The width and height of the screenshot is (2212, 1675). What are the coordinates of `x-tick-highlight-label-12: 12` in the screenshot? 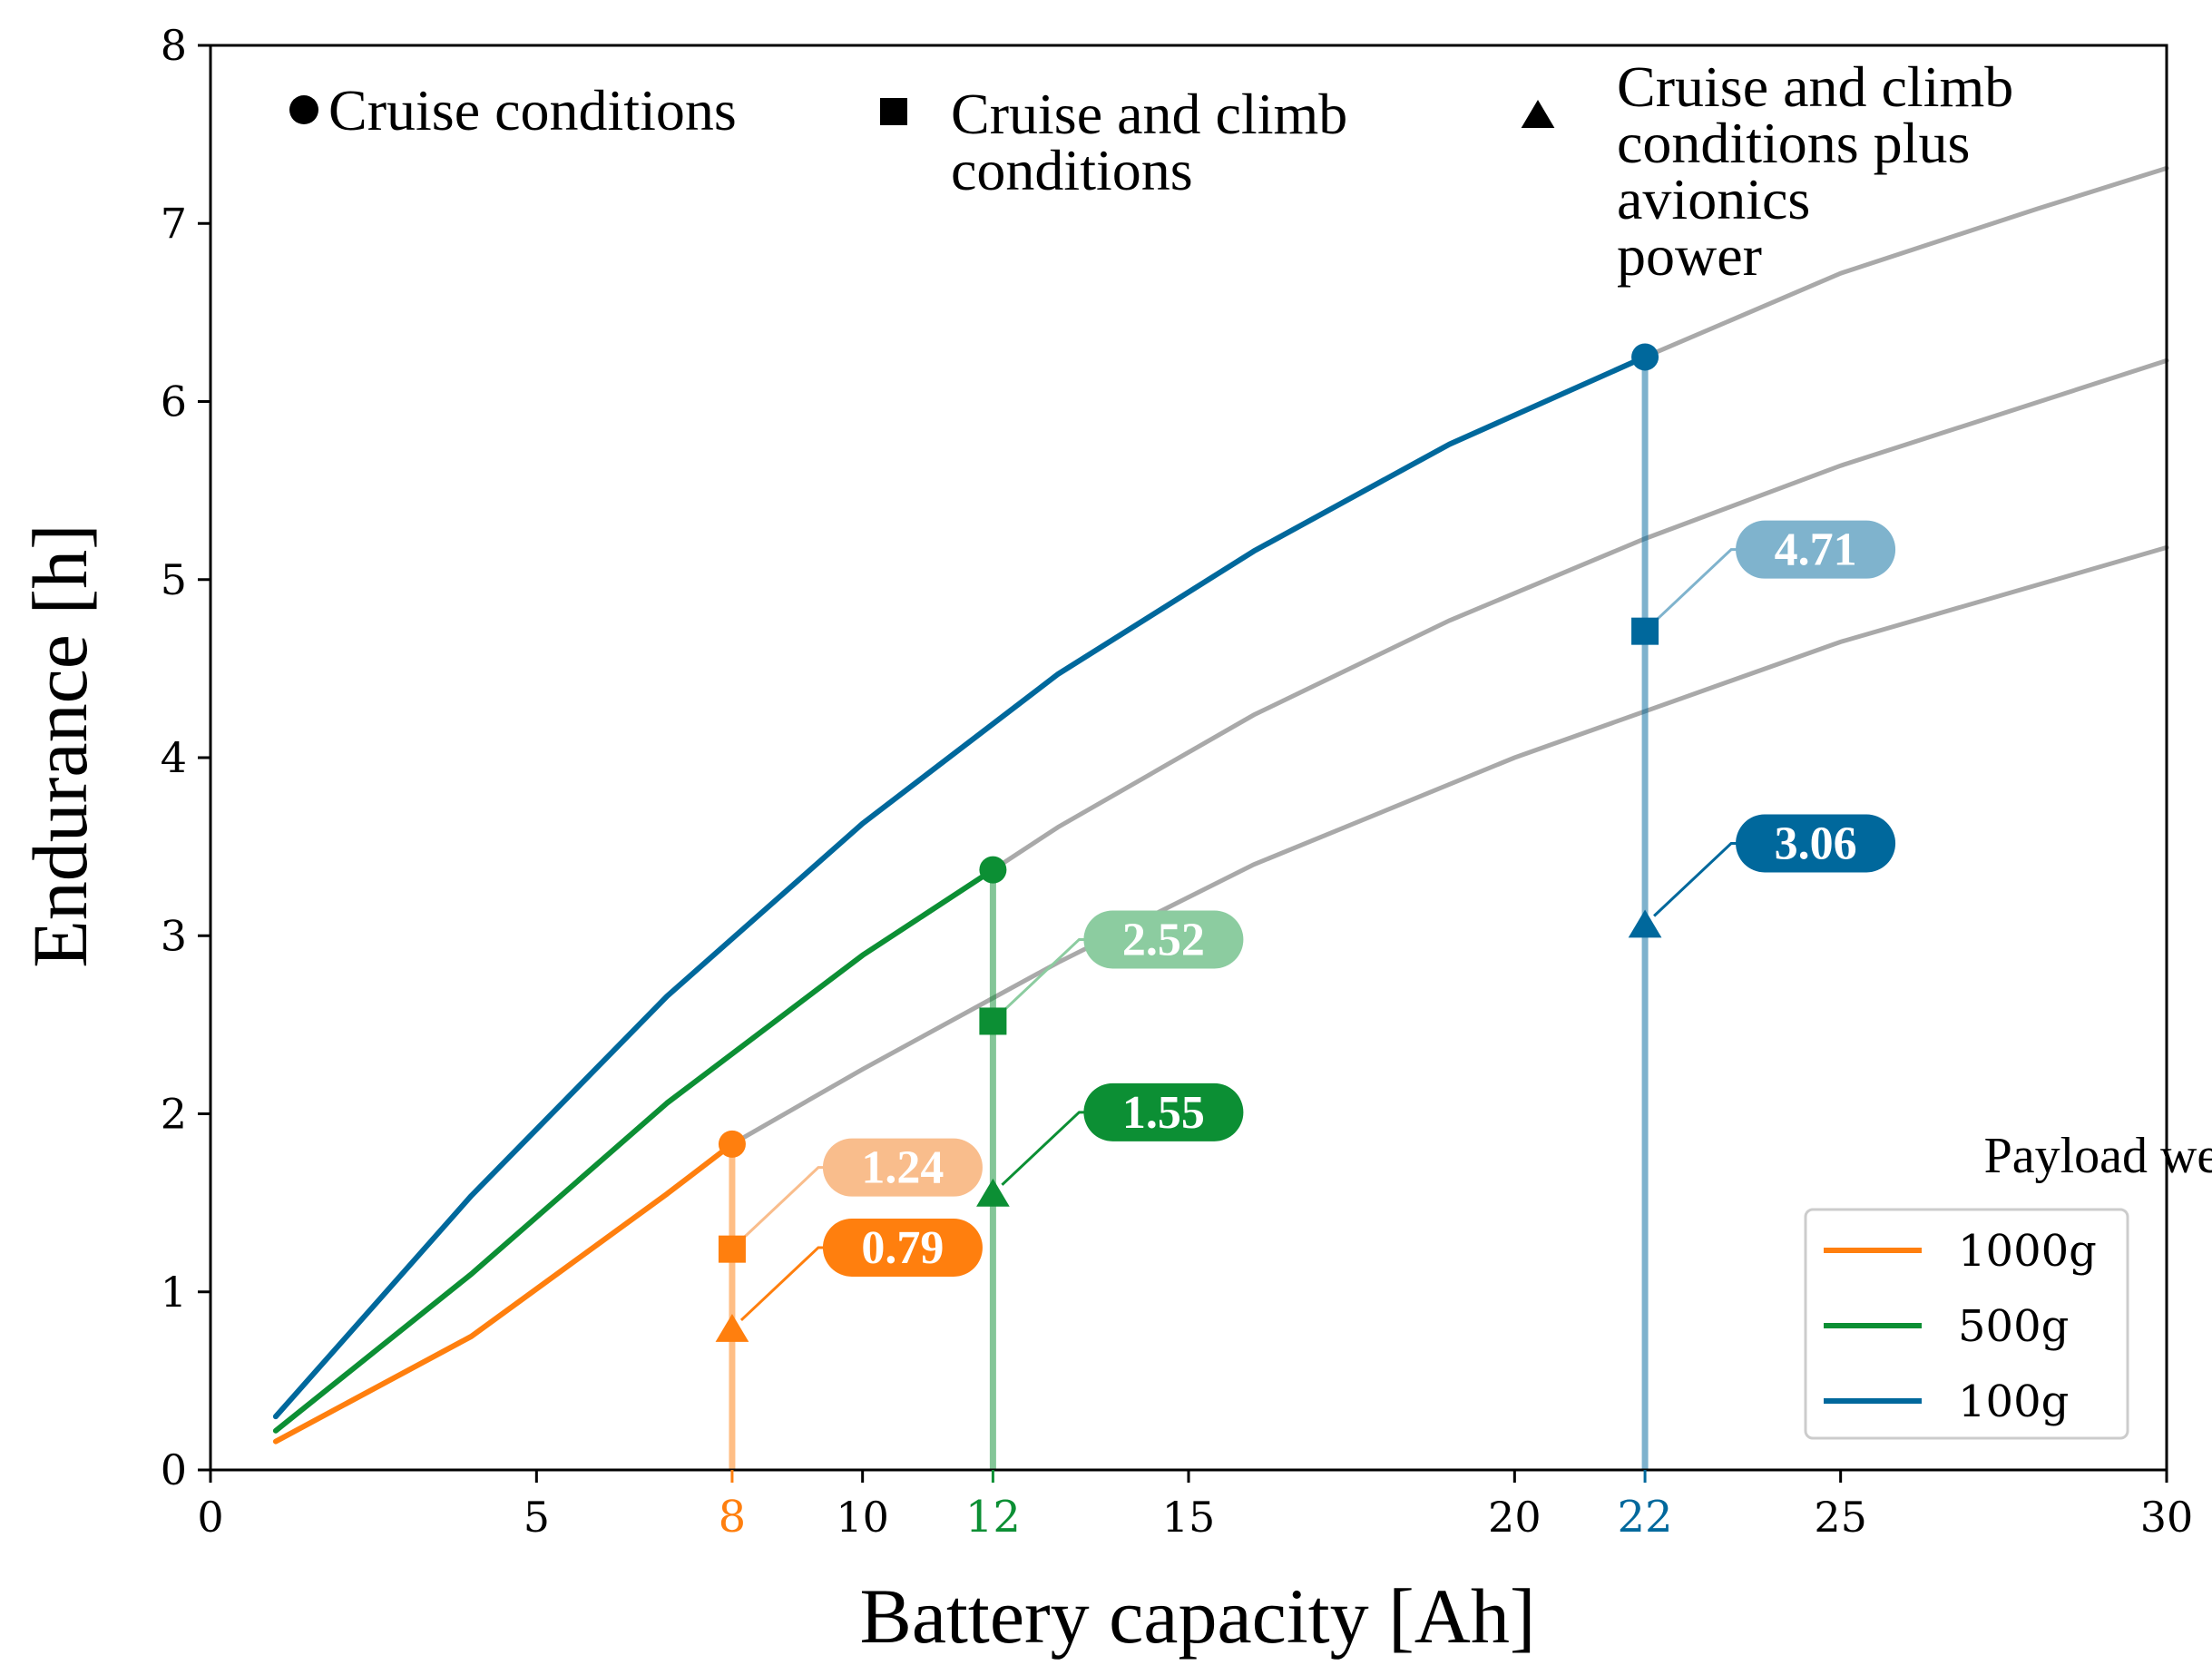 It's located at (993, 1517).